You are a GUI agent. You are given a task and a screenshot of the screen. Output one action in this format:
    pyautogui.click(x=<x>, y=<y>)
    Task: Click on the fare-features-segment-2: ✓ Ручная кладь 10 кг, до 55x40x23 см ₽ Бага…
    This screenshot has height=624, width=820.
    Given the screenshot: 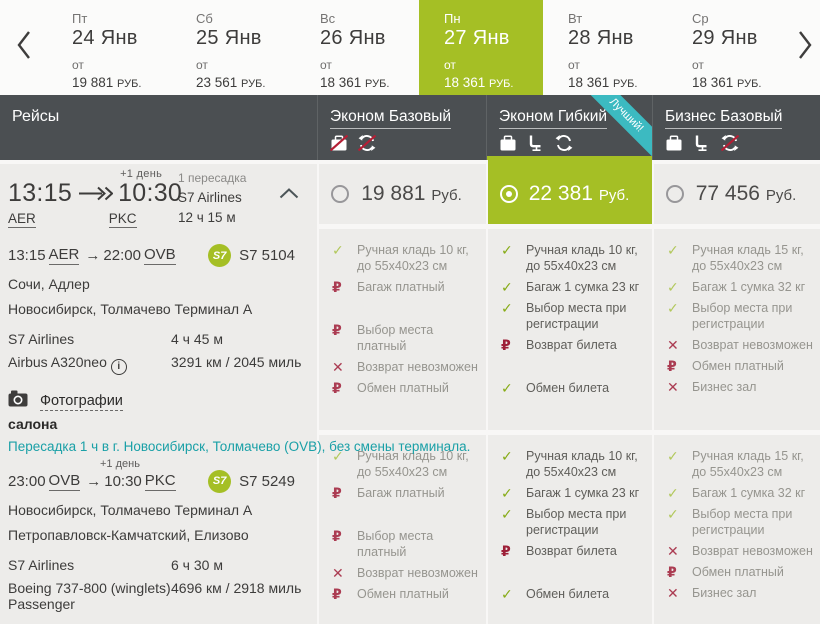 What is the action you would take?
    pyautogui.click(x=402, y=527)
    